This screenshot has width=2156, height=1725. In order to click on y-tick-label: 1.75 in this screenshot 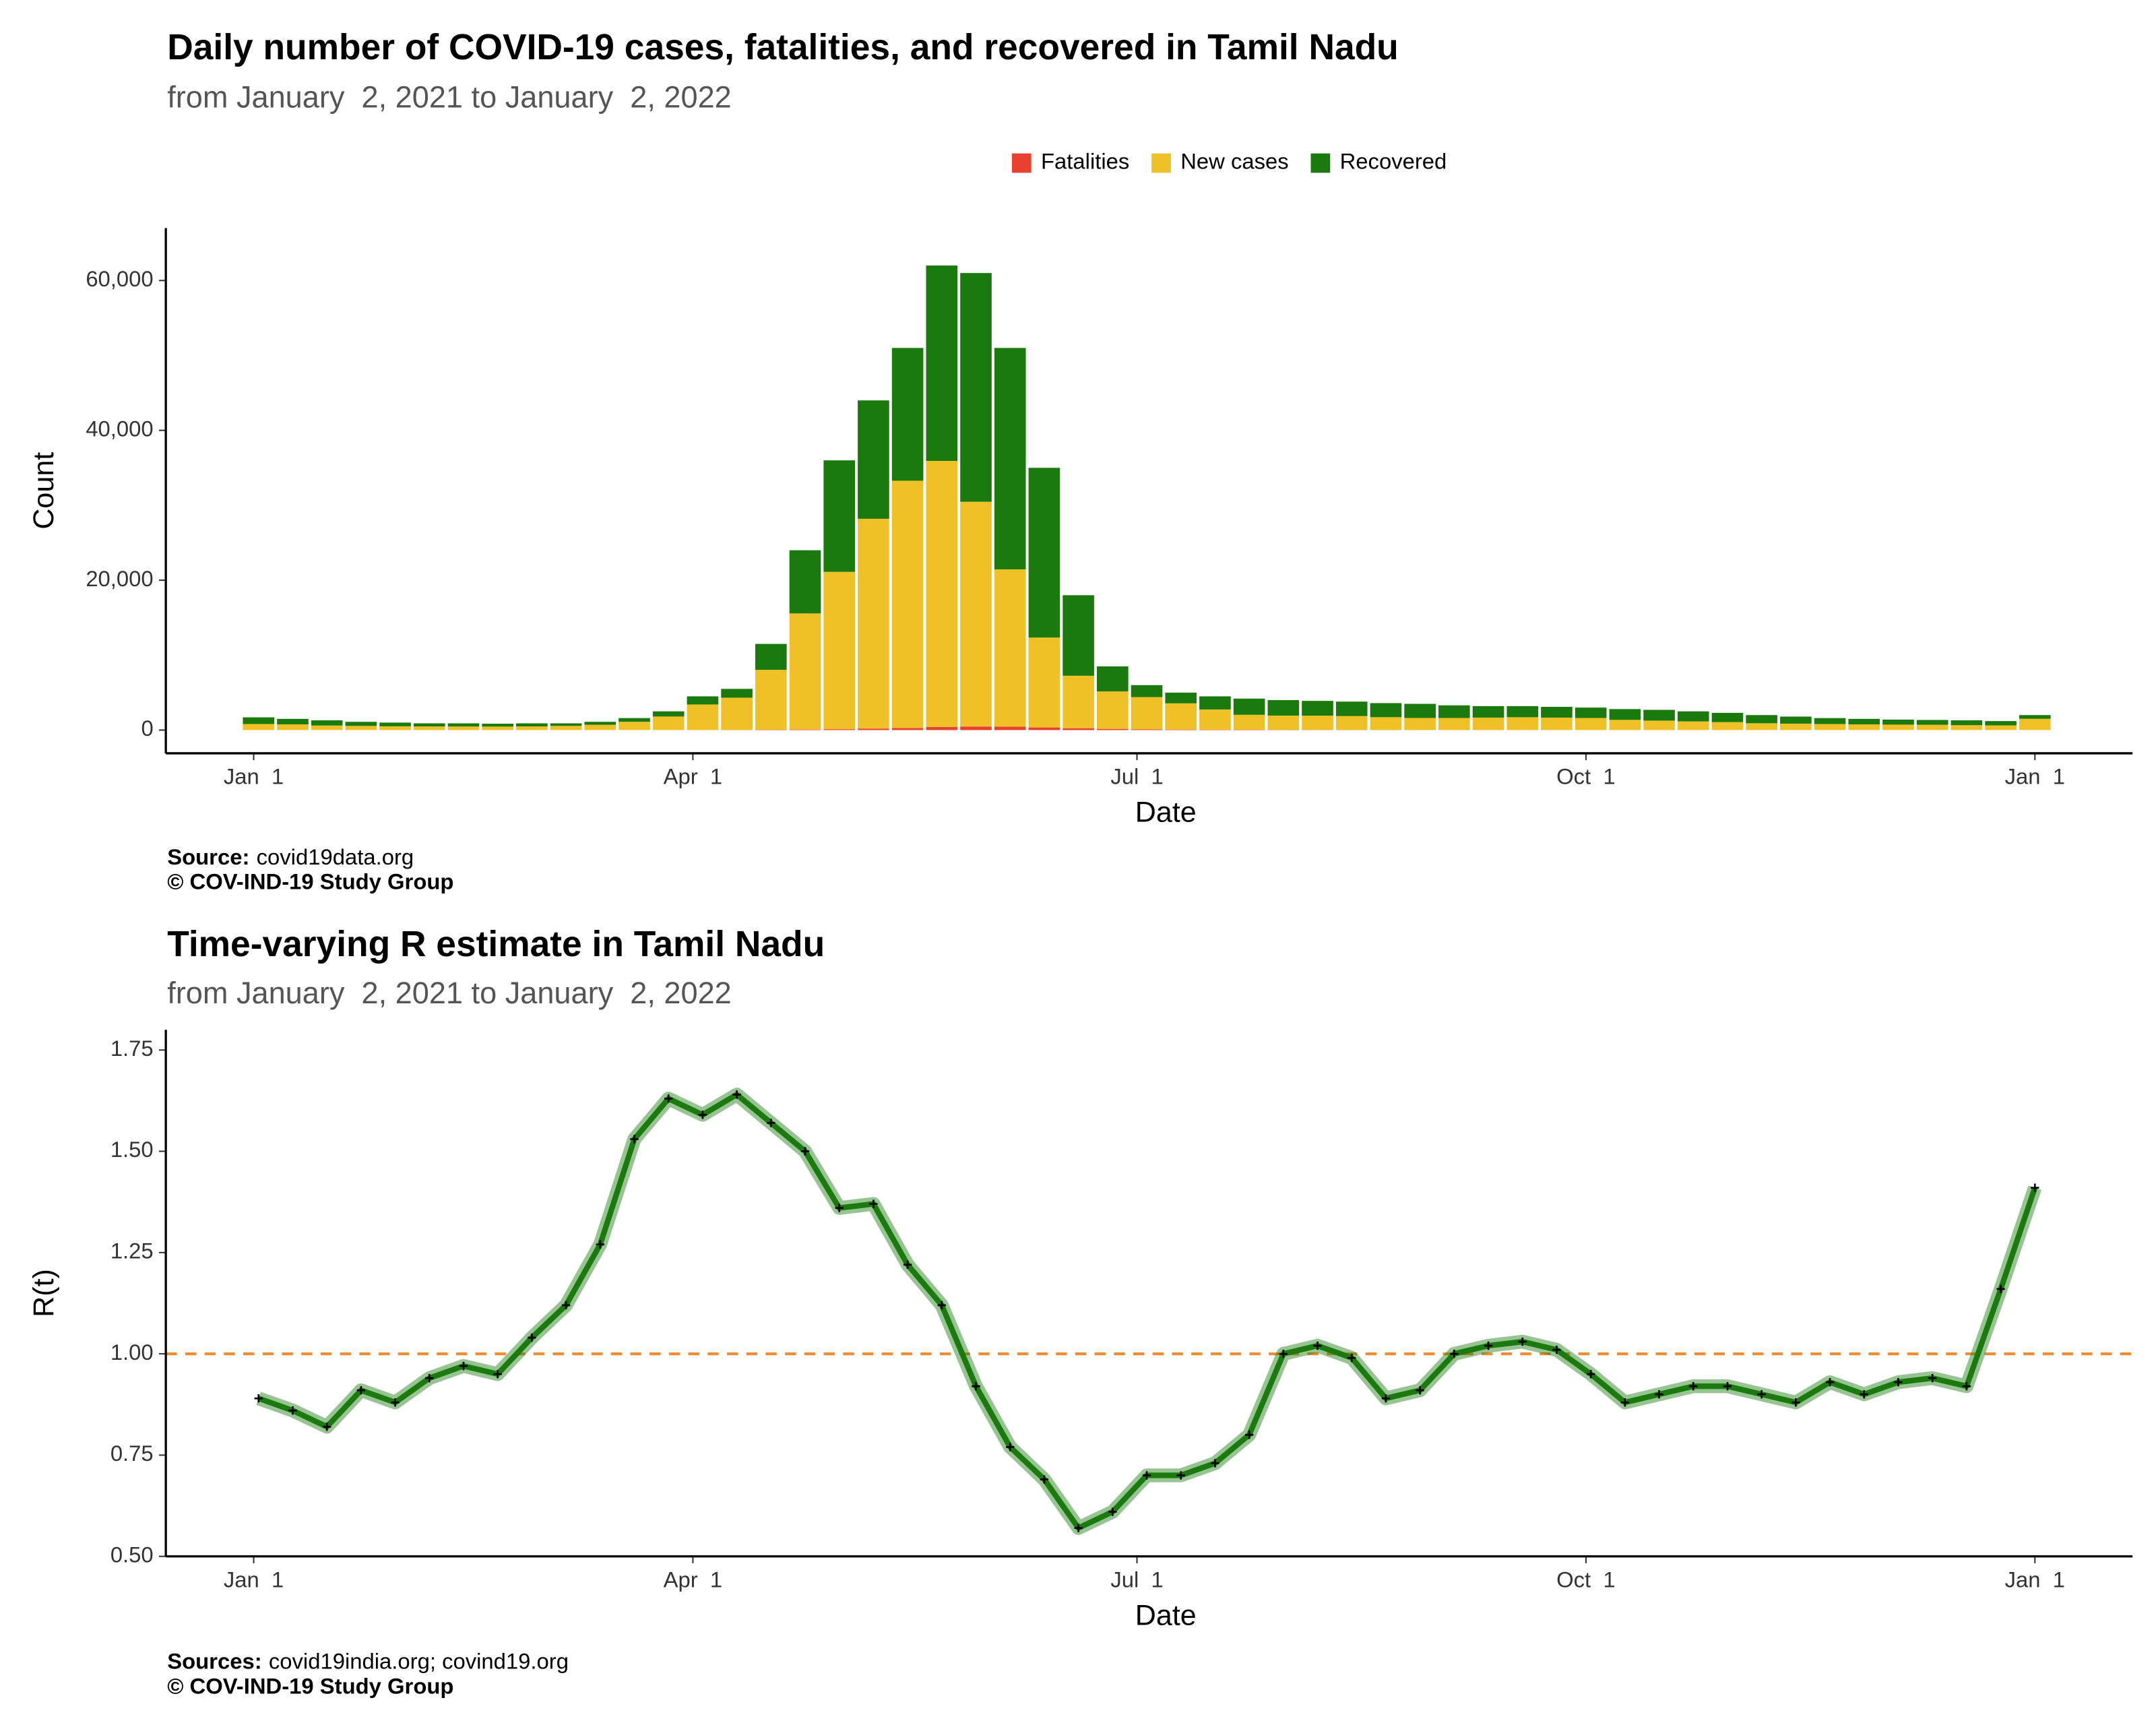, I will do `click(132, 1048)`.